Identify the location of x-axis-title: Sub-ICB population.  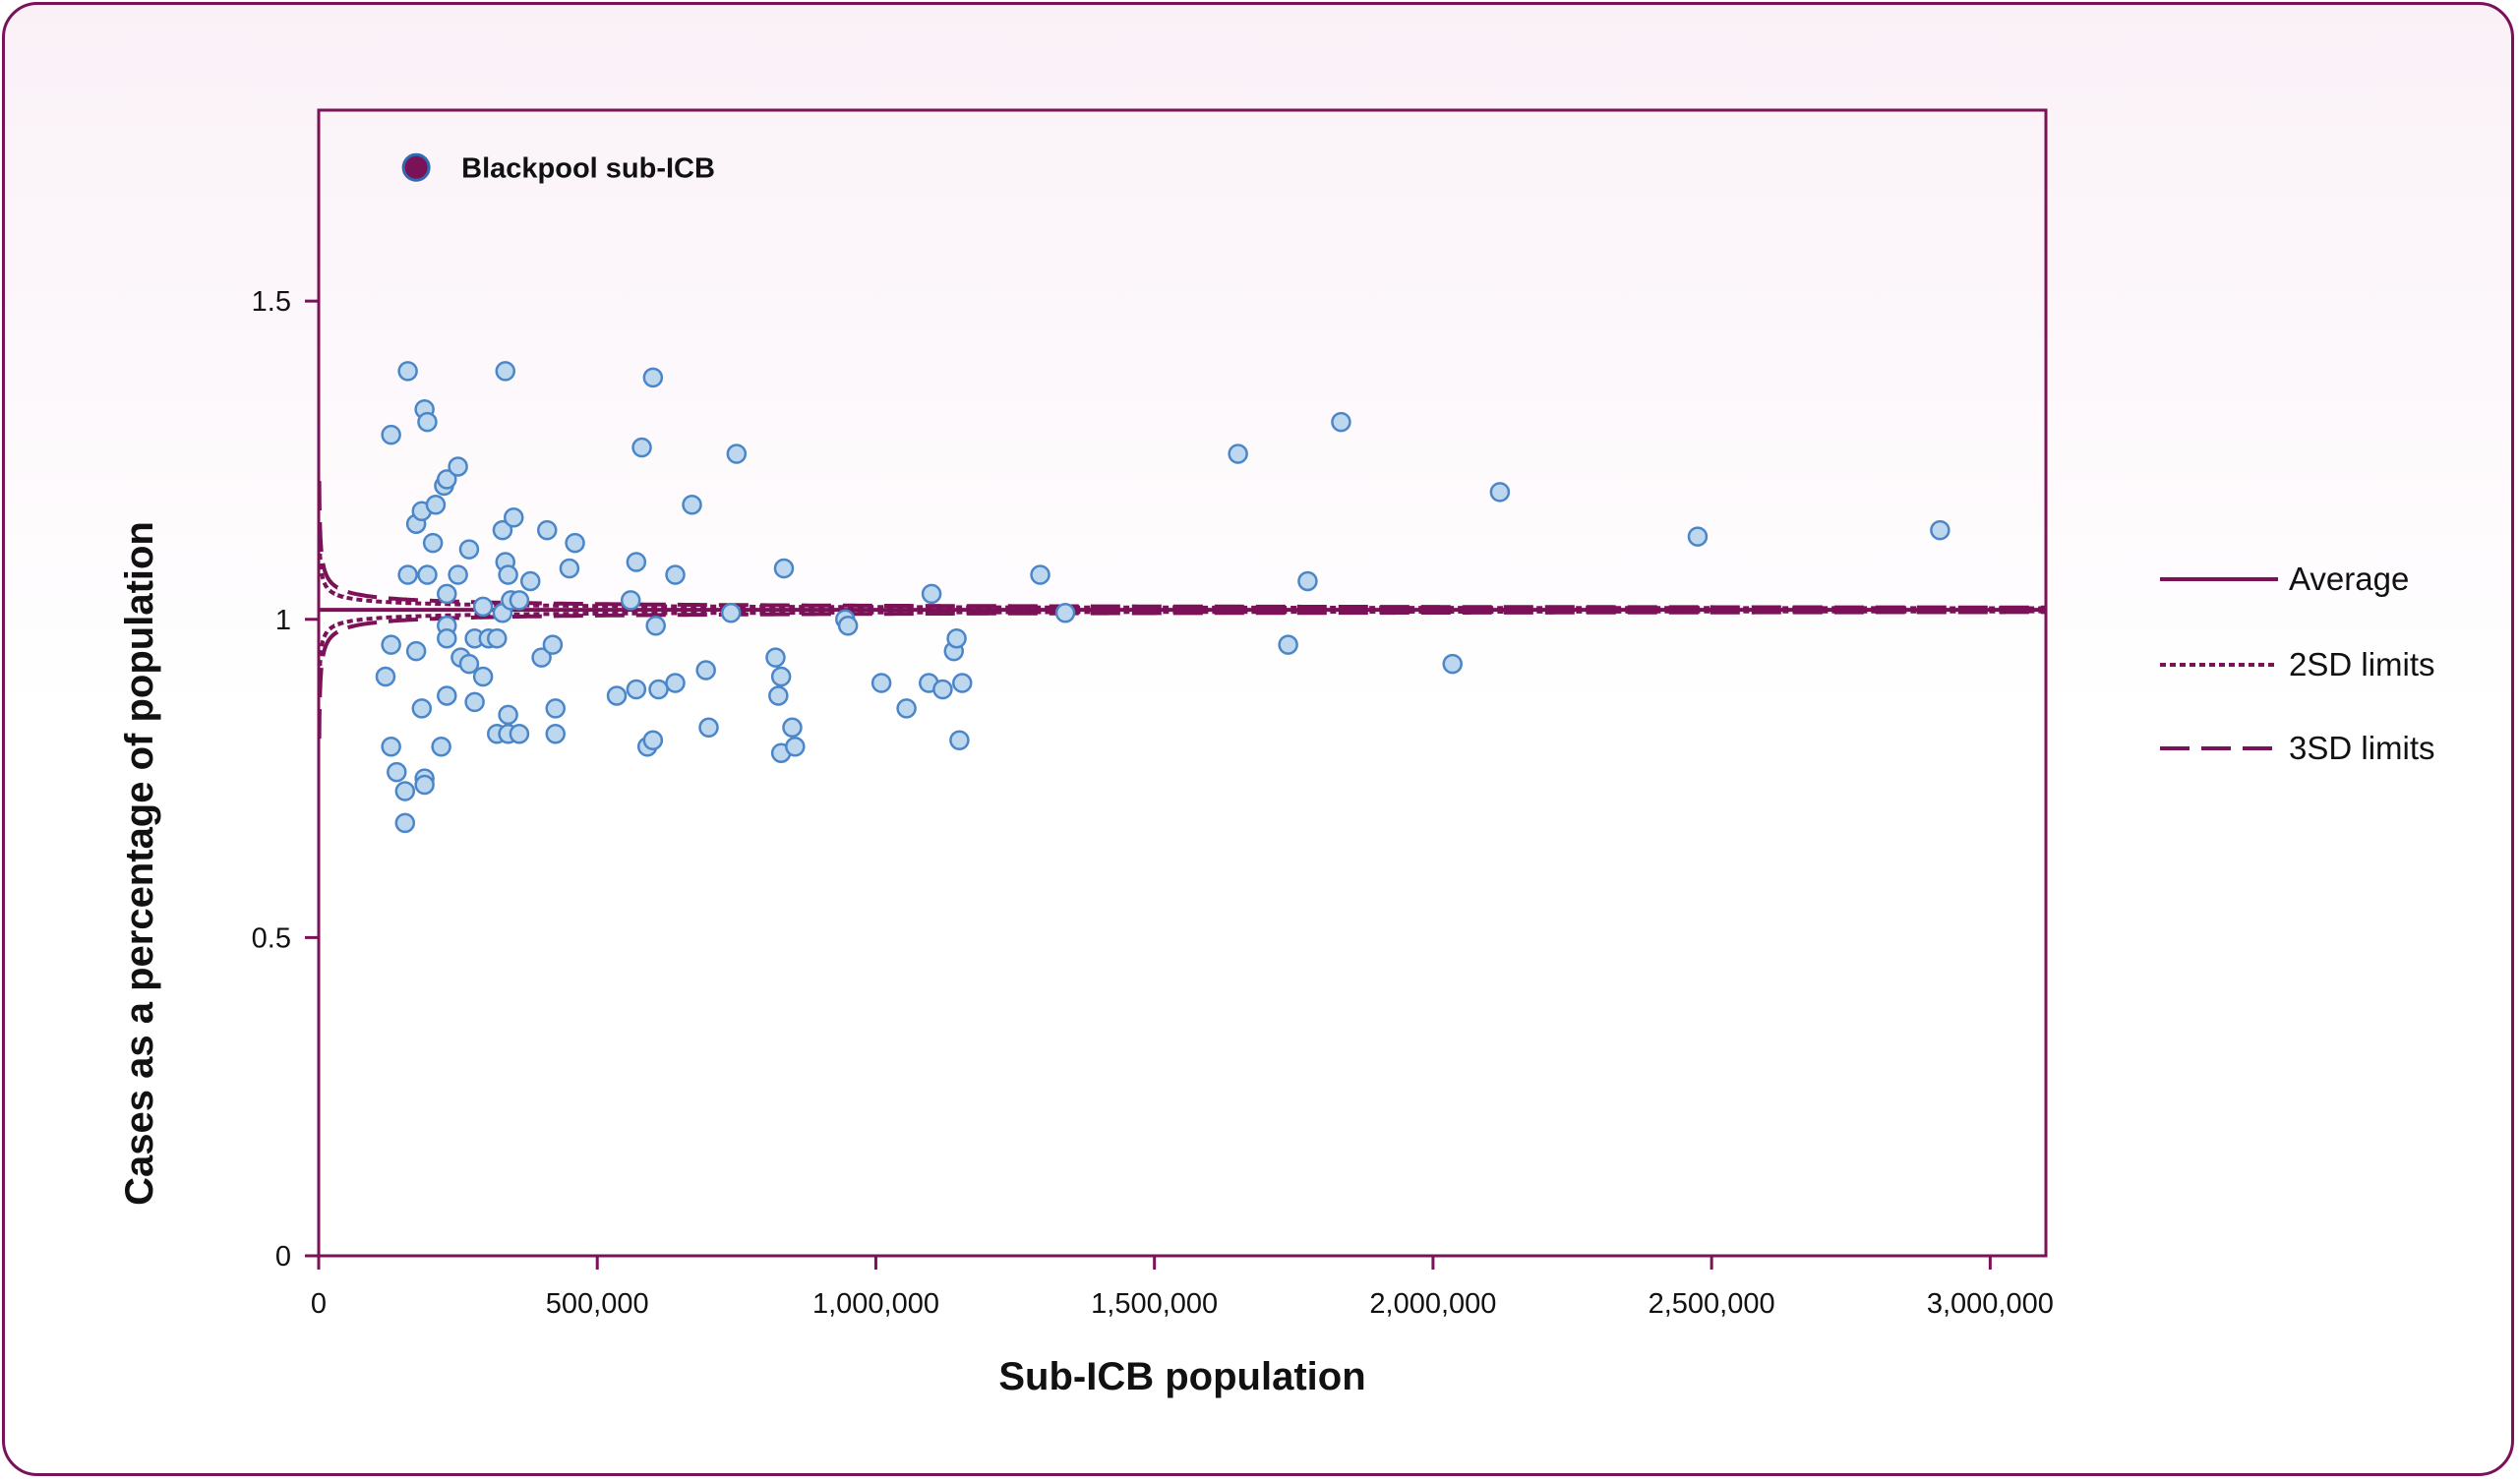
(1181, 1376).